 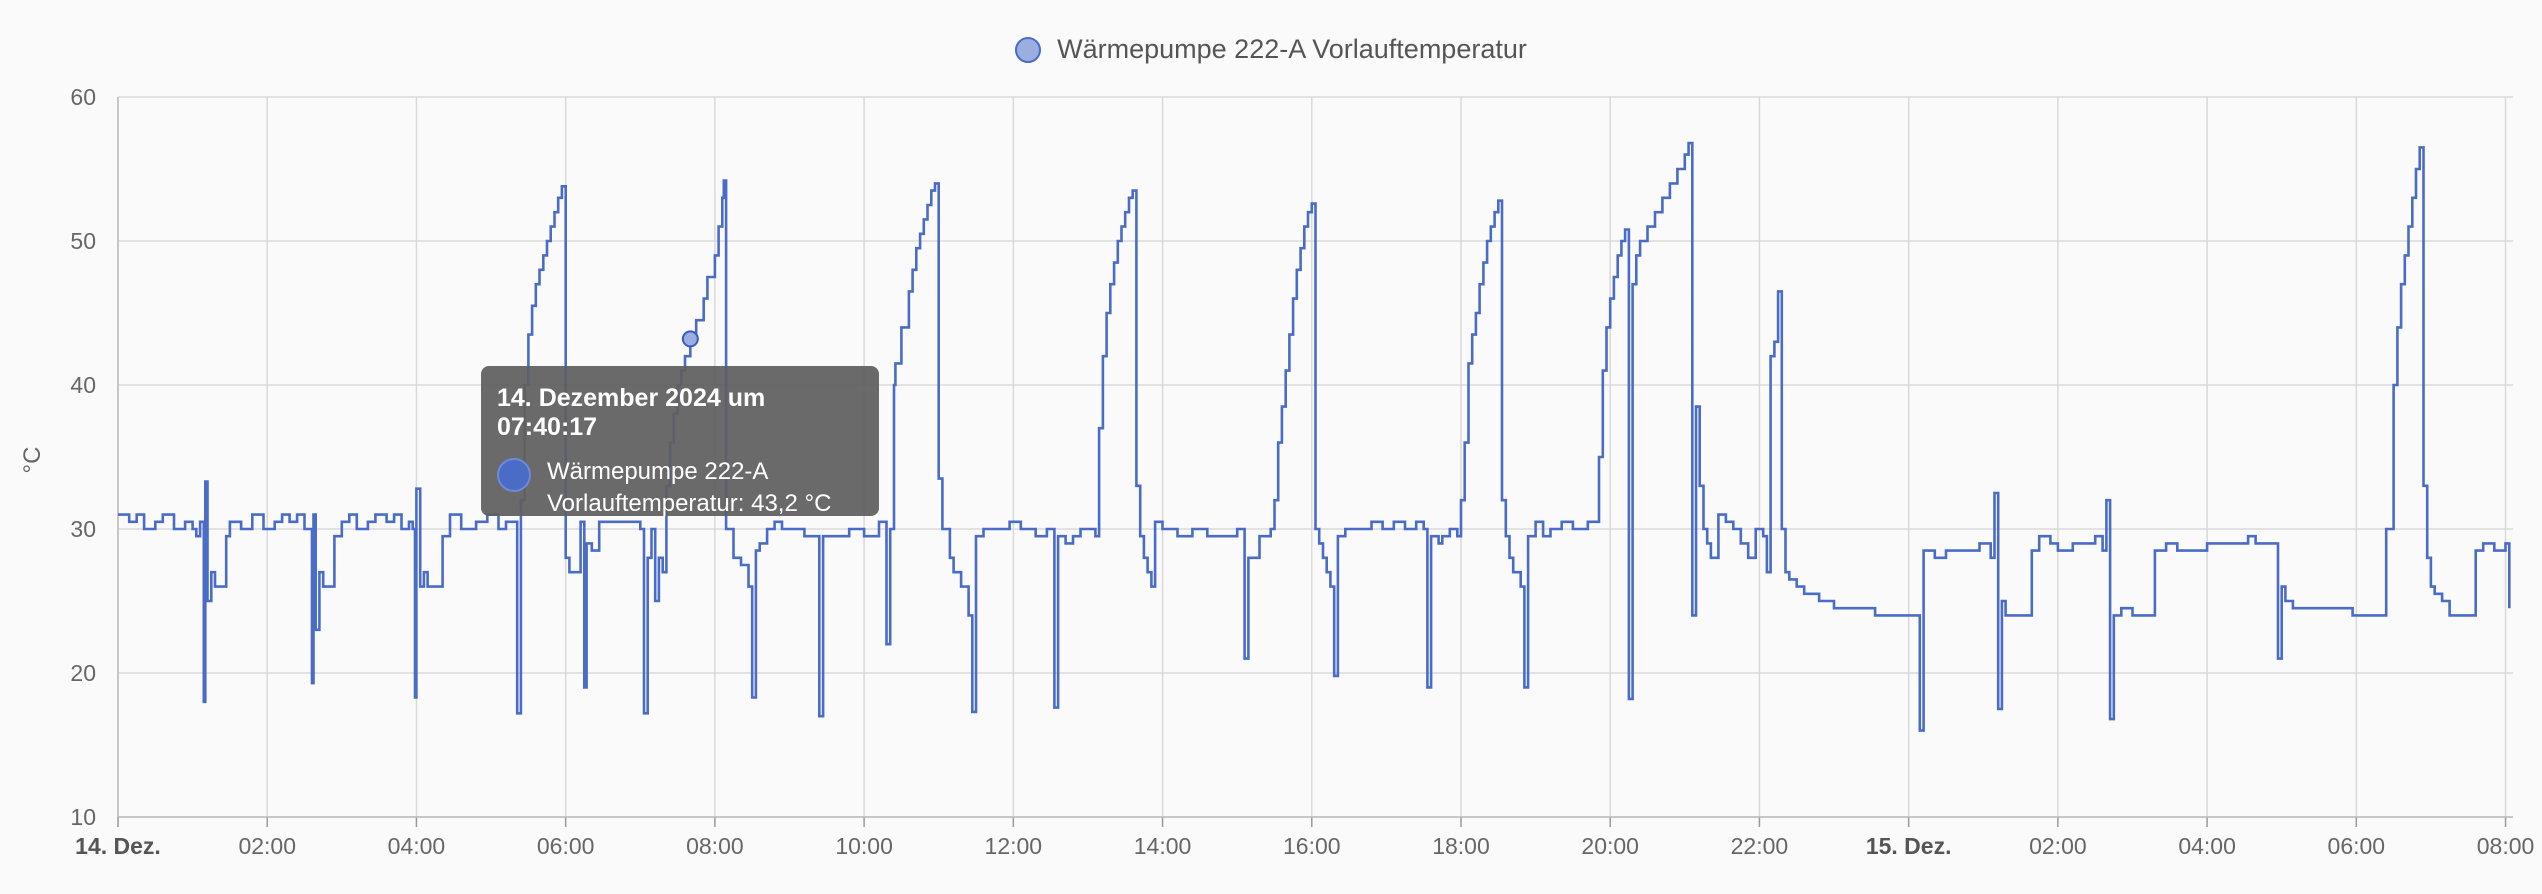 I want to click on highlight-layer, so click(x=690, y=339).